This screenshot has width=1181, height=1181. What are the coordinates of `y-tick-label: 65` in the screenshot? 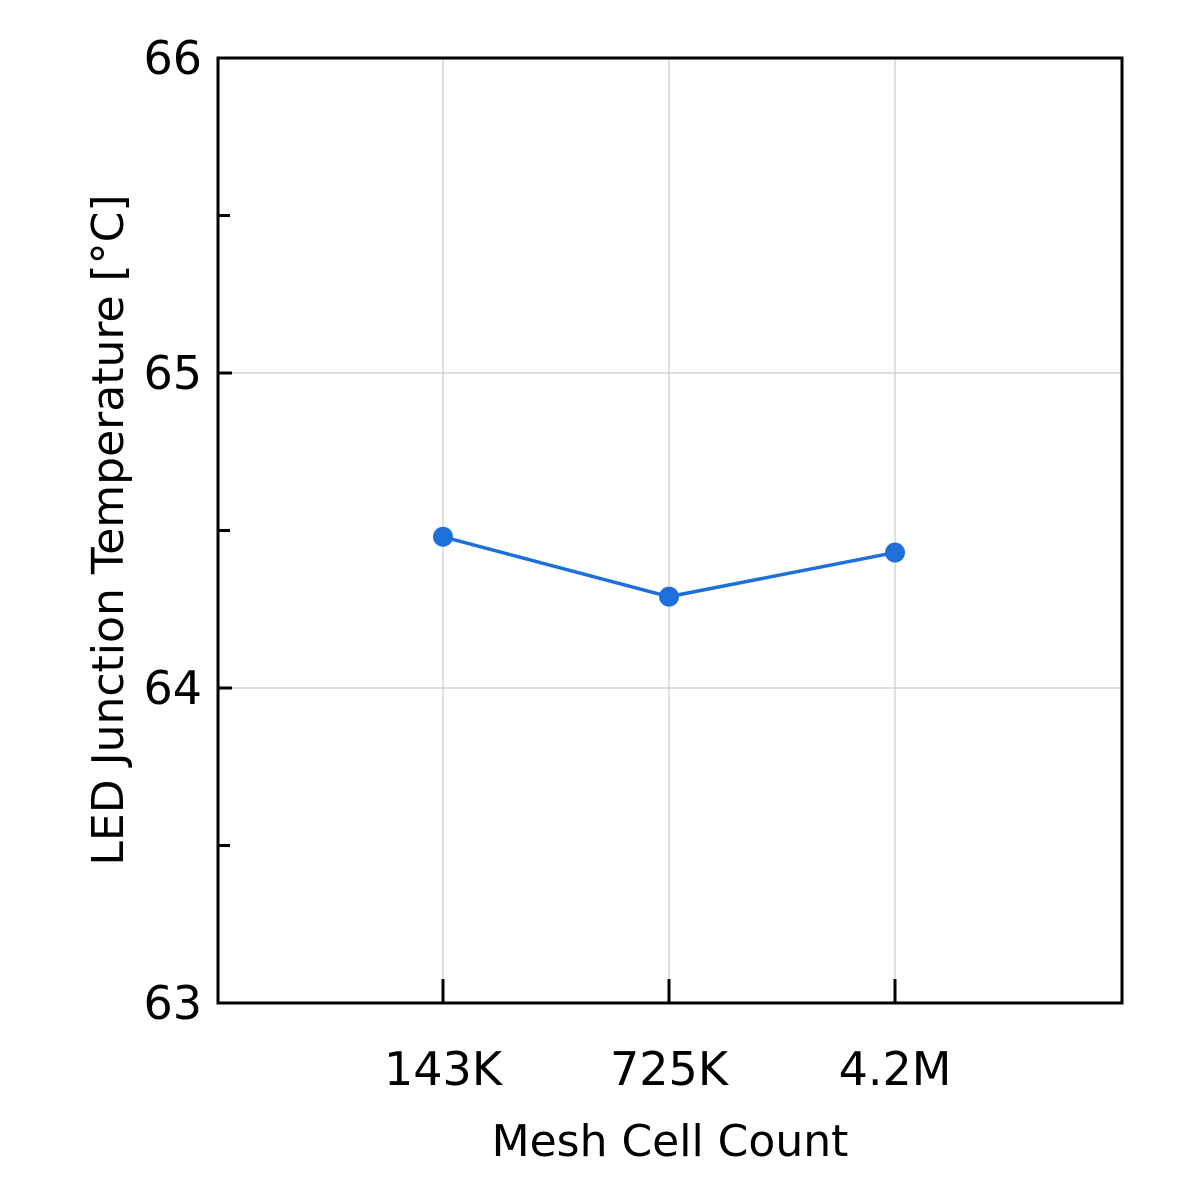 It's located at (172, 373).